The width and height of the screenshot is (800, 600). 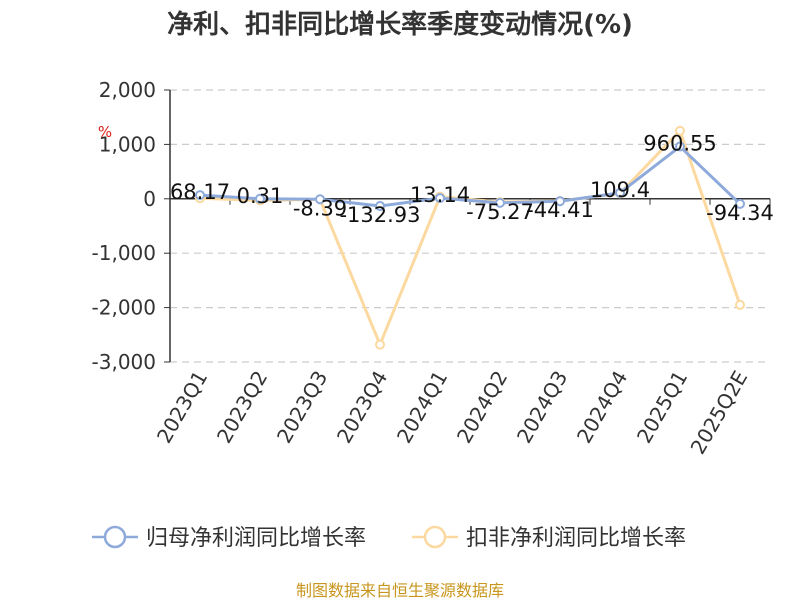 I want to click on source-note: 制图数据来自恒生聚源数据库, so click(x=400, y=590).